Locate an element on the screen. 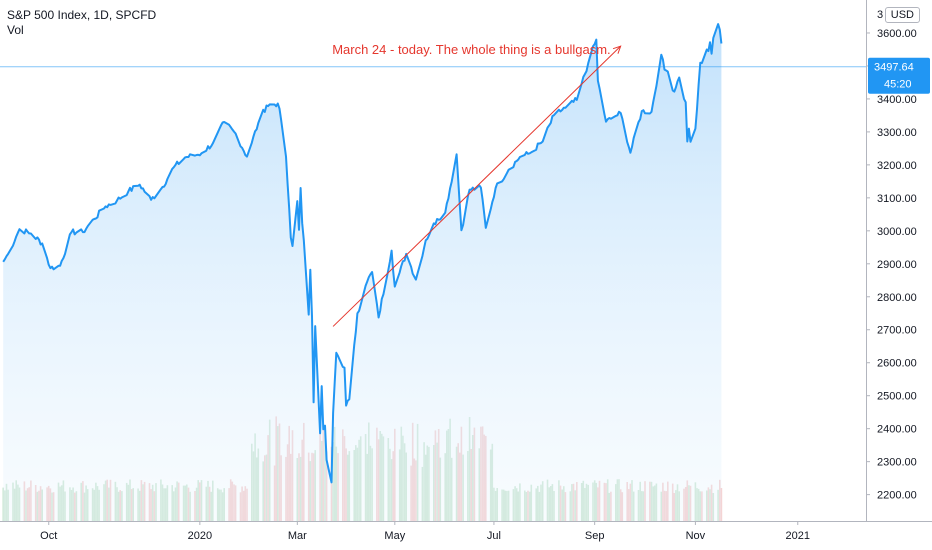 This screenshot has height=550, width=932. volume-label: Vol is located at coordinates (15, 30).